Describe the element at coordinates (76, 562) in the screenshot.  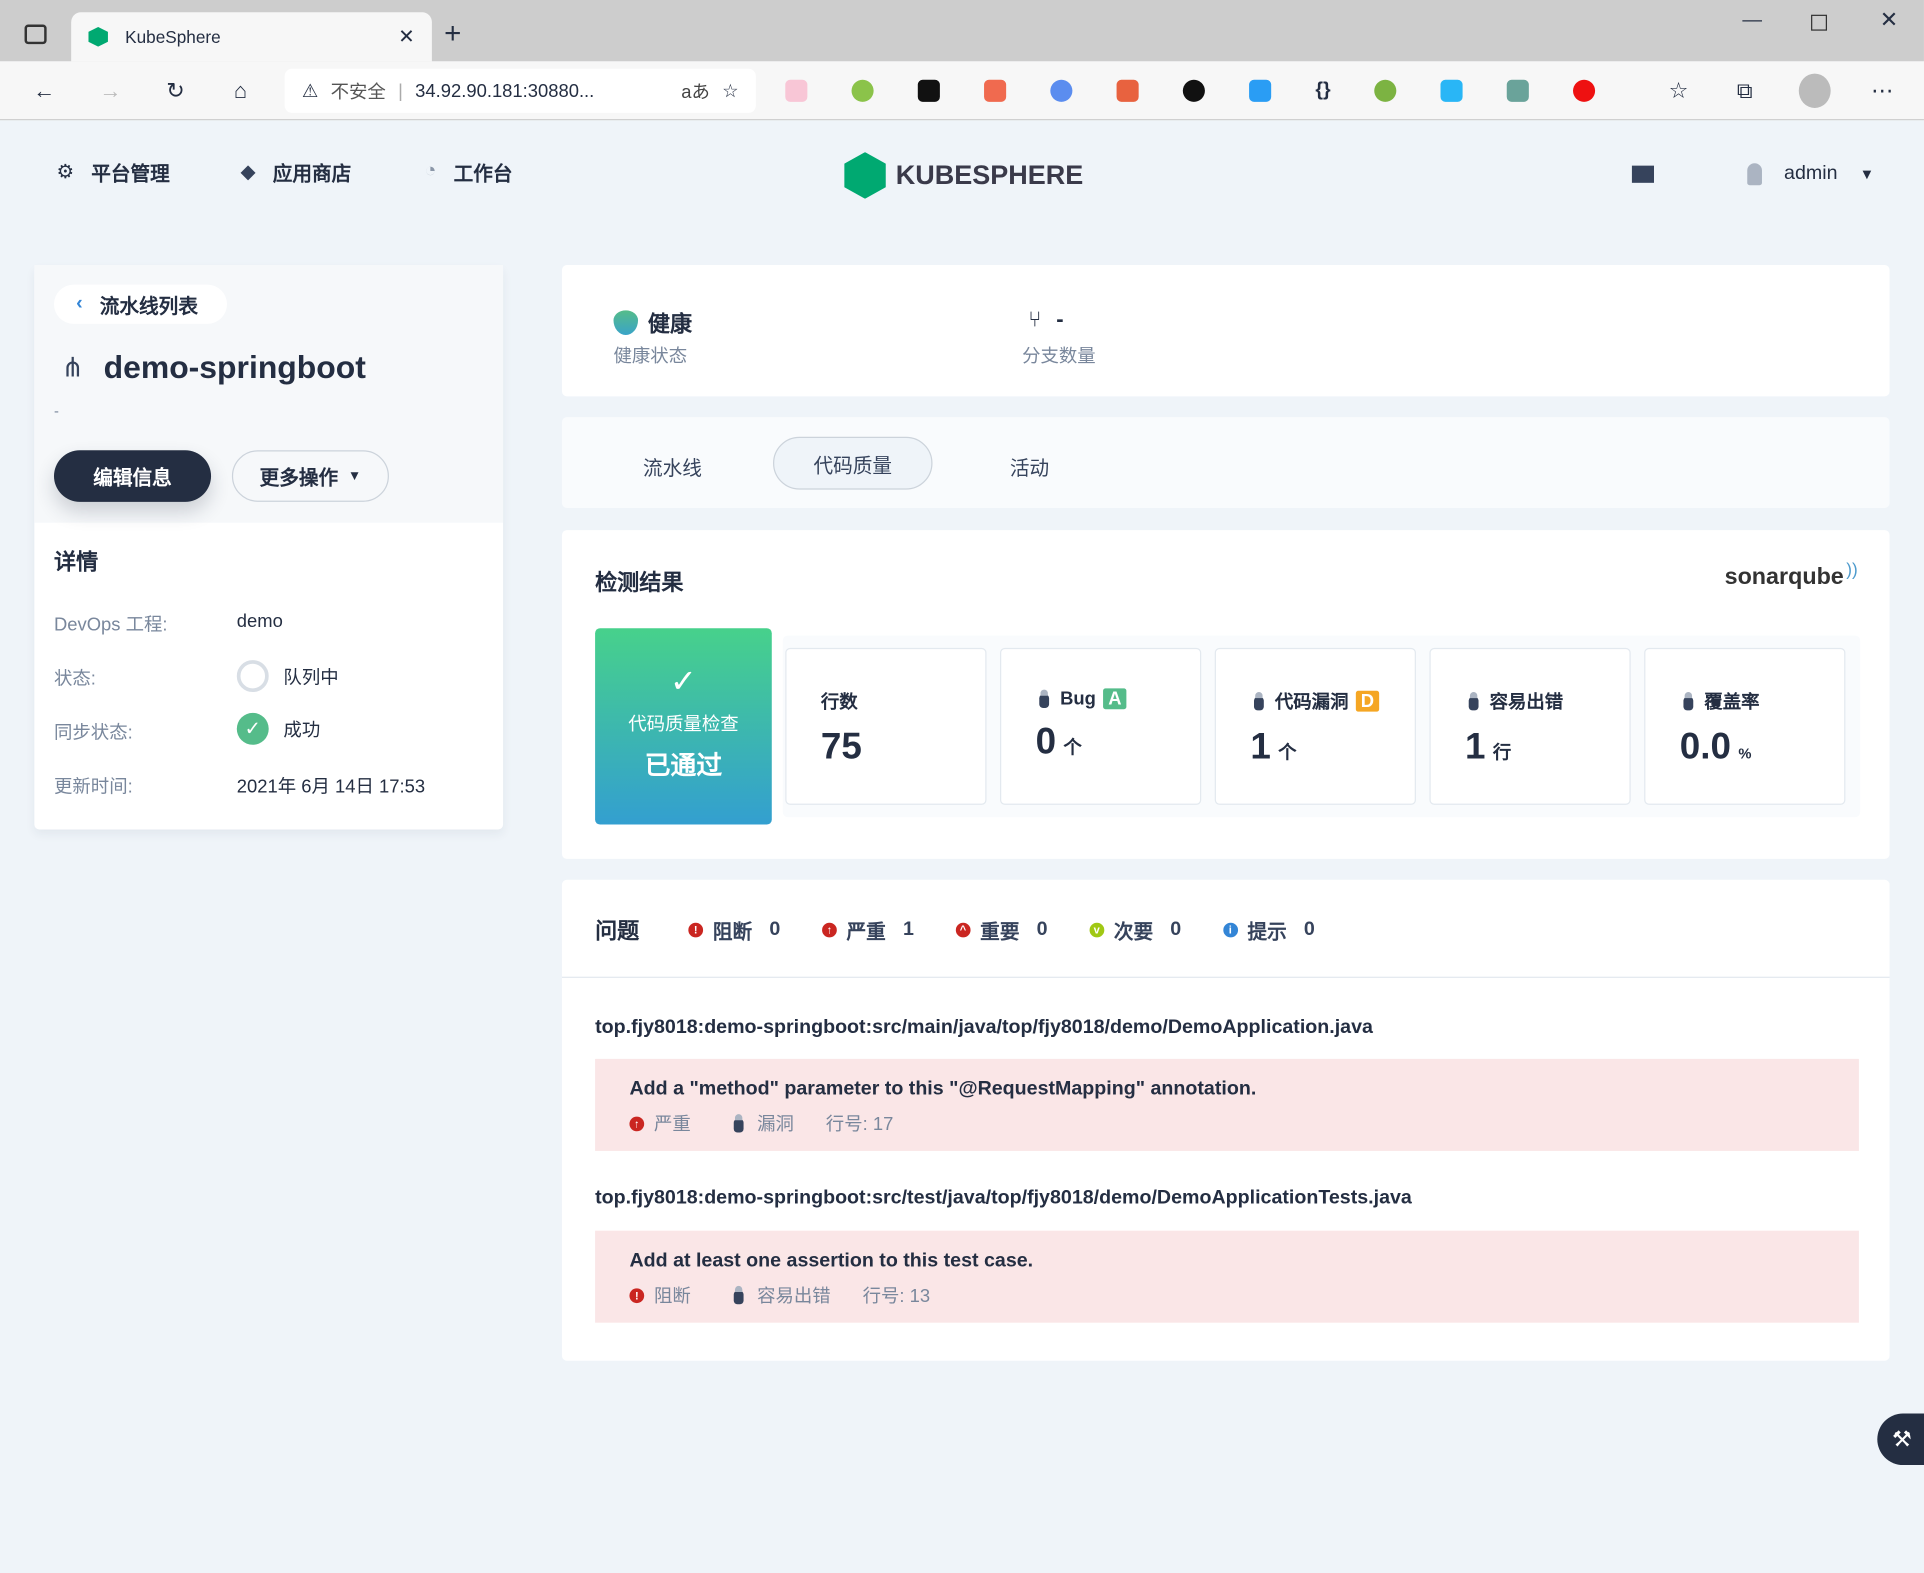
I see `details-heading: 详情` at that location.